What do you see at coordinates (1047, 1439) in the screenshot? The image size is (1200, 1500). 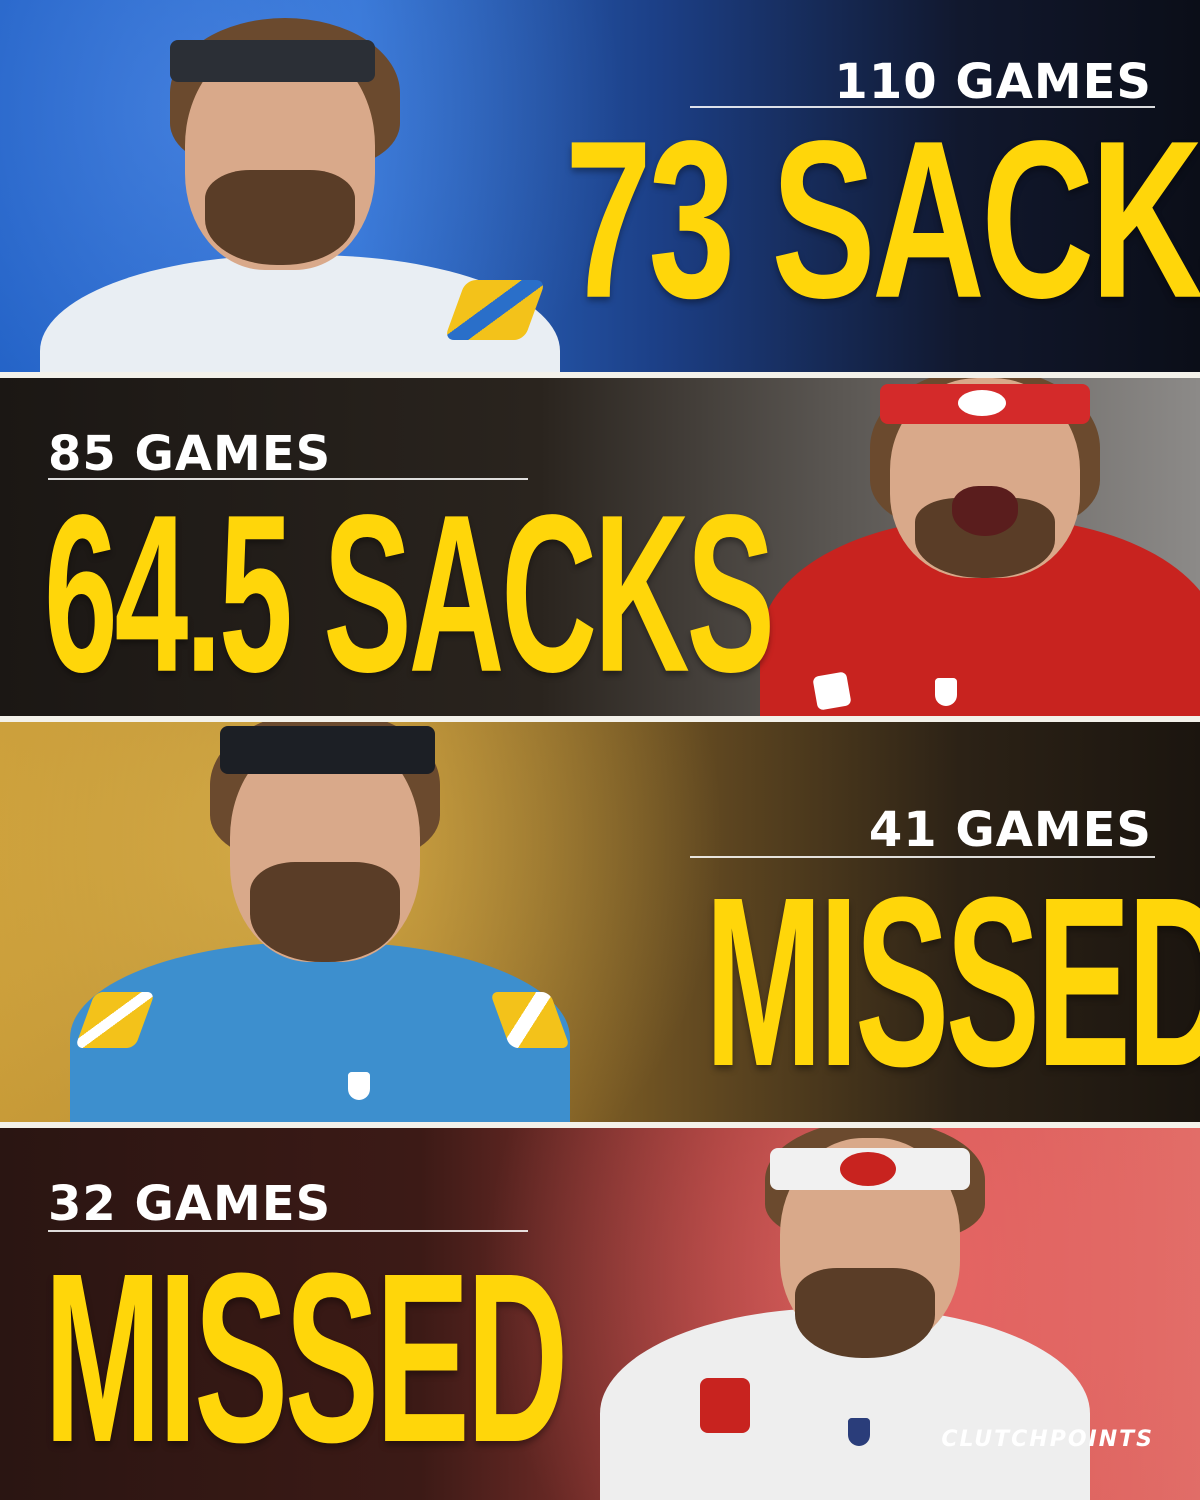 I see `watermark-logo: CLUTCHPOINTS` at bounding box center [1047, 1439].